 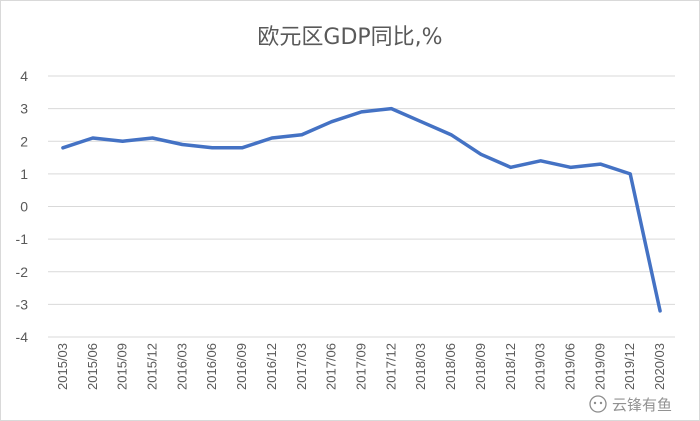 I want to click on x-tick-label: 2017/12, so click(x=390, y=366).